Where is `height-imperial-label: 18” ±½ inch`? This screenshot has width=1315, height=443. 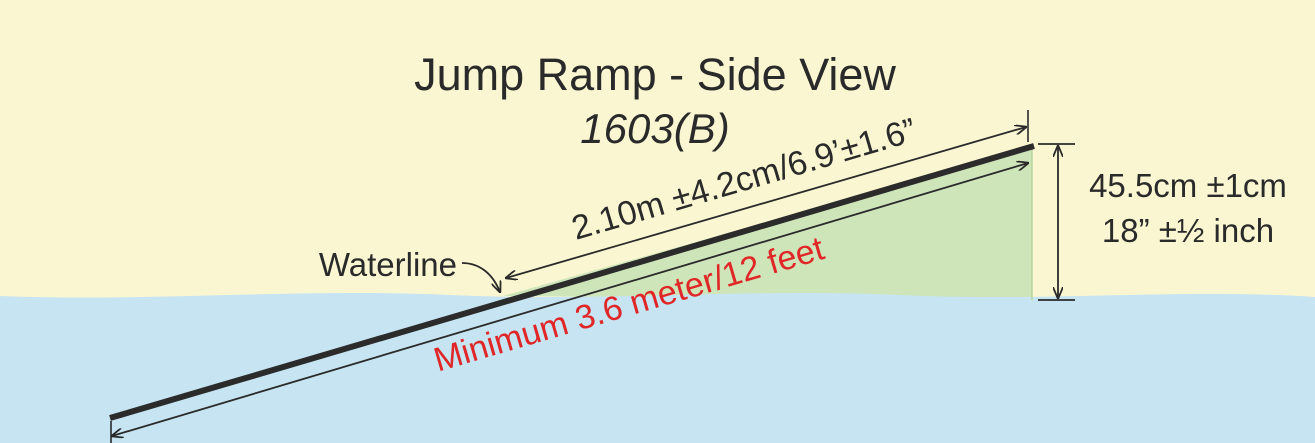 height-imperial-label: 18” ±½ inch is located at coordinates (1188, 230).